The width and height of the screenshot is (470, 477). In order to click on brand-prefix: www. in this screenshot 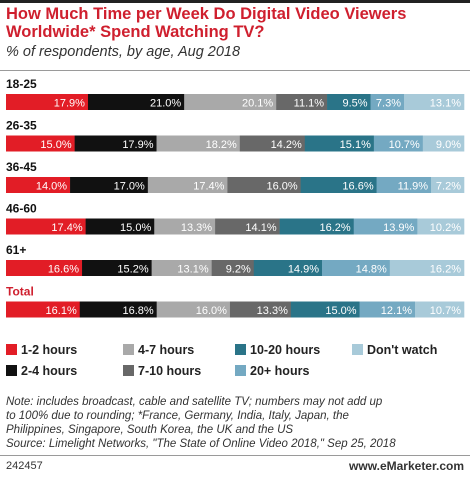, I will do `click(364, 466)`.